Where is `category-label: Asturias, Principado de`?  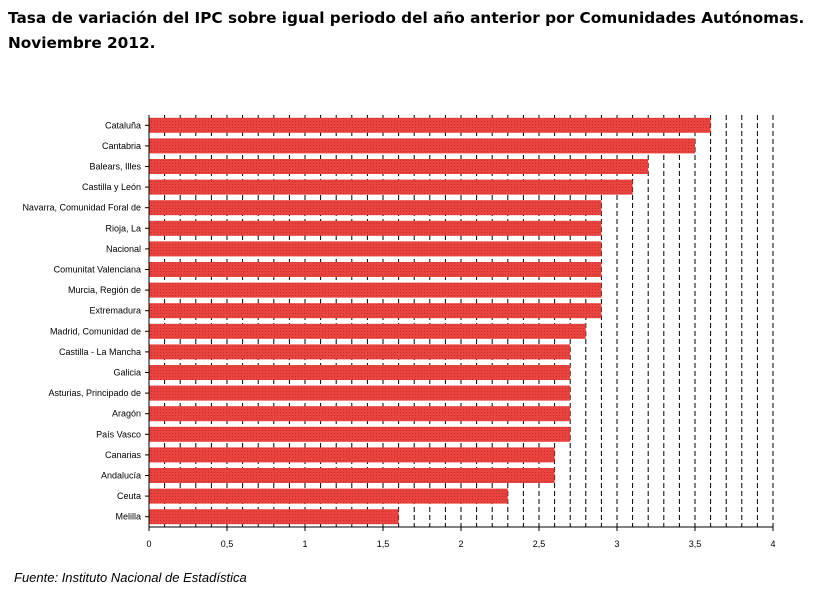 category-label: Asturias, Principado de is located at coordinates (94, 393).